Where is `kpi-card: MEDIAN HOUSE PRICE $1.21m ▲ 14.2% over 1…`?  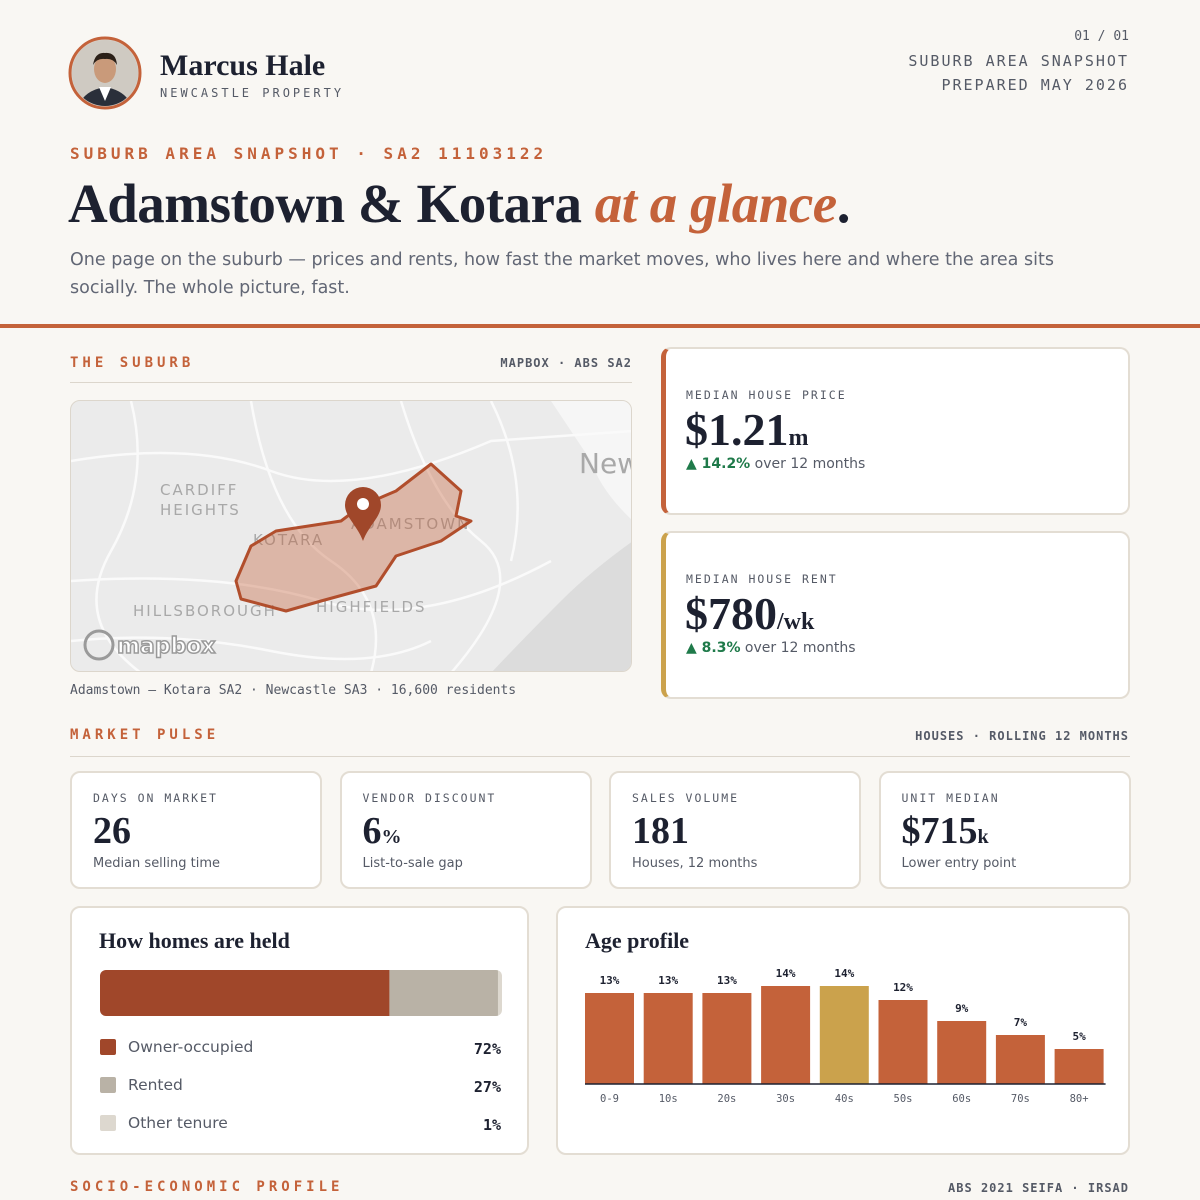
kpi-card: MEDIAN HOUSE PRICE $1.21m ▲ 14.2% over 1… is located at coordinates (895, 431).